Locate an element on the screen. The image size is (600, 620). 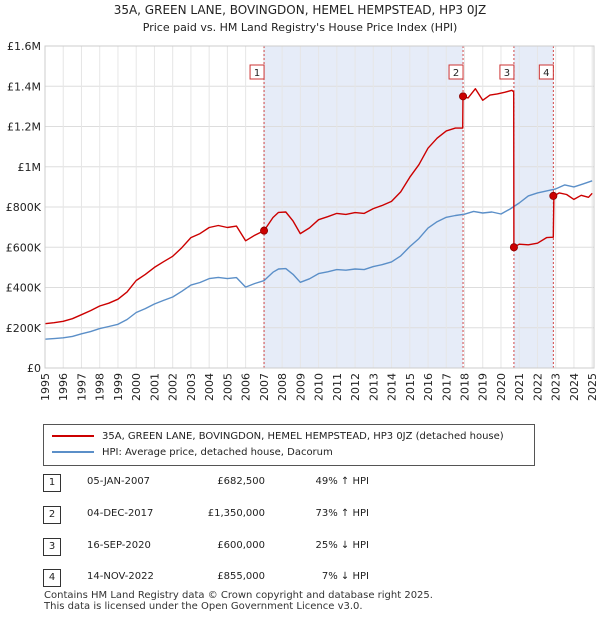
x-tick-label: 2019 is located at coordinates (483, 387).